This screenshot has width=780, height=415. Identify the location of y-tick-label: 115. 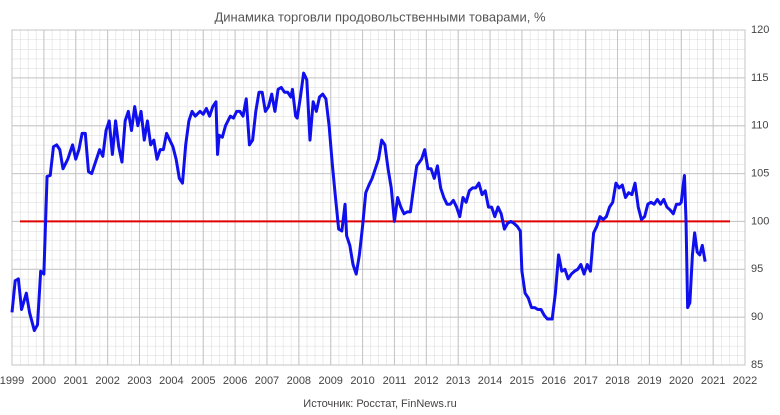
(760, 78).